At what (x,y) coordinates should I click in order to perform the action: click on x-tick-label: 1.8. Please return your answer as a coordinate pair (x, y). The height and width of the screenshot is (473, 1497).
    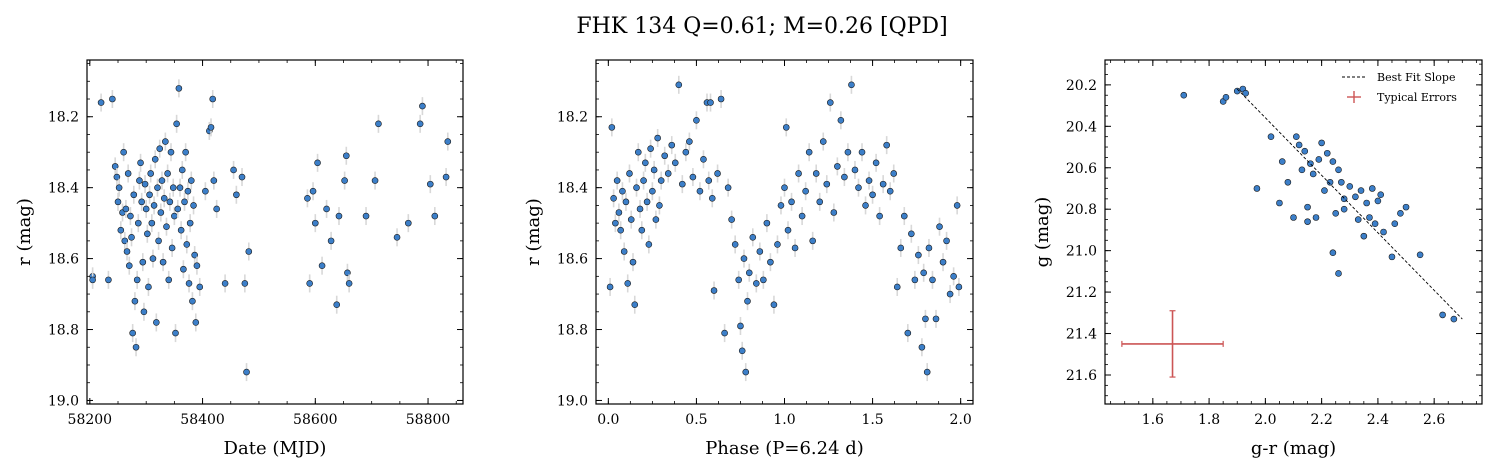
    Looking at the image, I should click on (1209, 420).